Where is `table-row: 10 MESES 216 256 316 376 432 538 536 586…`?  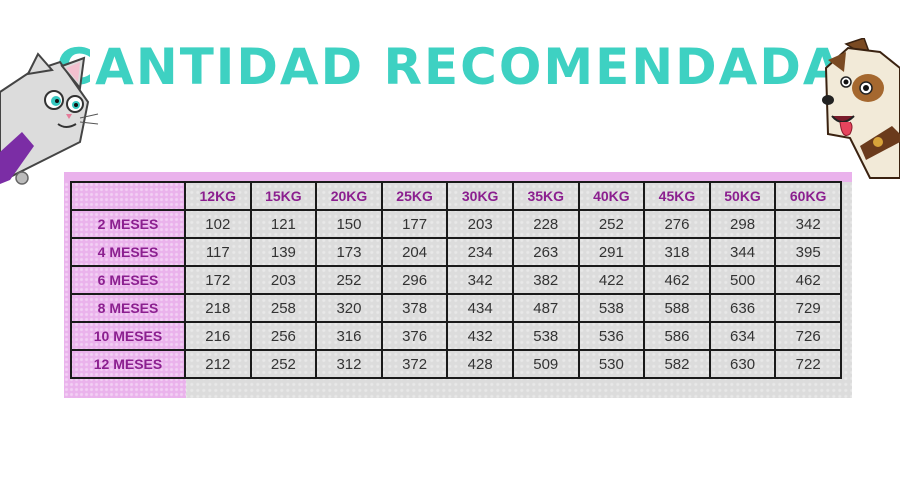 table-row: 10 MESES 216 256 316 376 432 538 536 586… is located at coordinates (456, 336).